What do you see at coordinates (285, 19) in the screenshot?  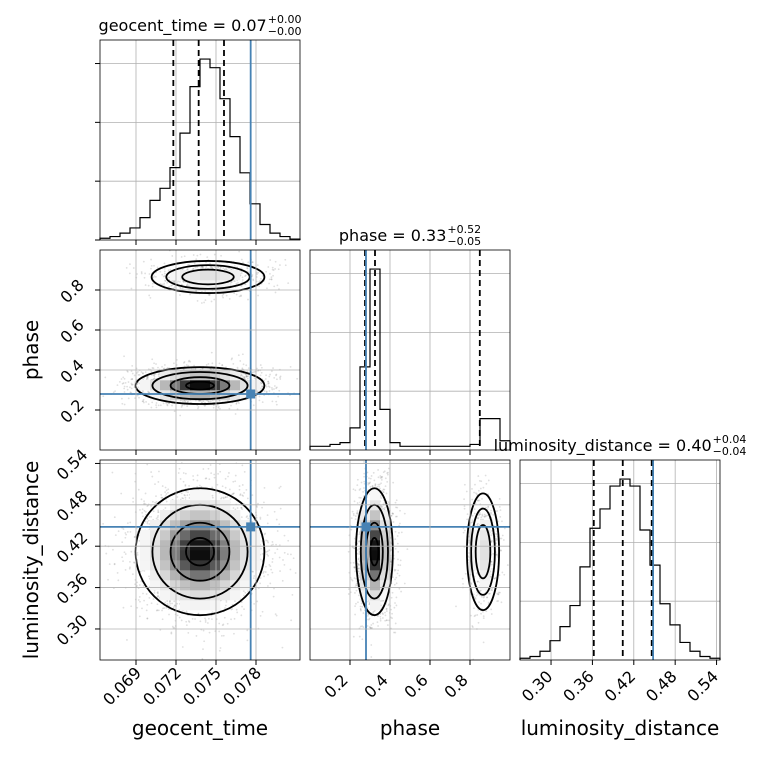 I see `title-plus: +0.00` at bounding box center [285, 19].